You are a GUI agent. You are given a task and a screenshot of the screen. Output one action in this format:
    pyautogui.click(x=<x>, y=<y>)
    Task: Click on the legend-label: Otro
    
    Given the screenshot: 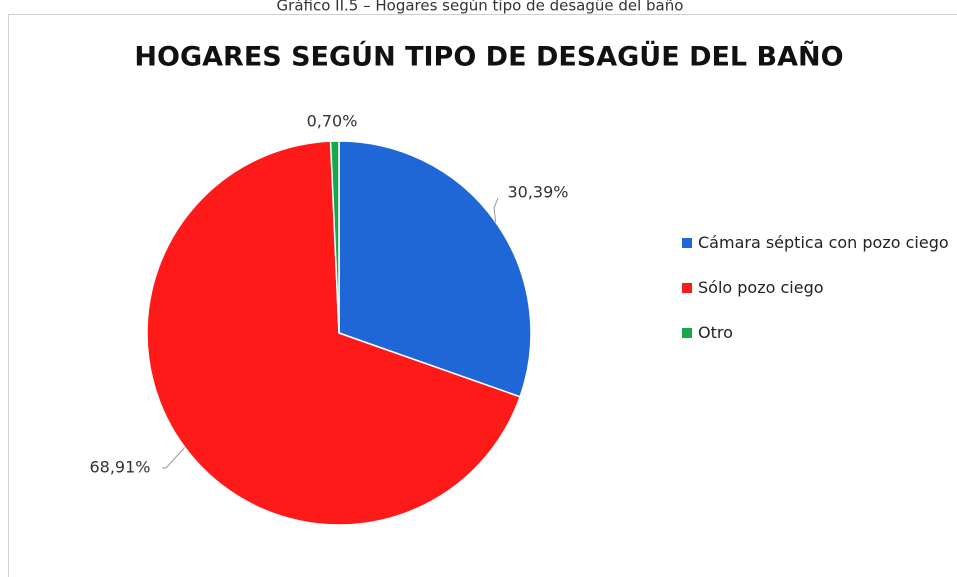 What is the action you would take?
    pyautogui.click(x=715, y=332)
    